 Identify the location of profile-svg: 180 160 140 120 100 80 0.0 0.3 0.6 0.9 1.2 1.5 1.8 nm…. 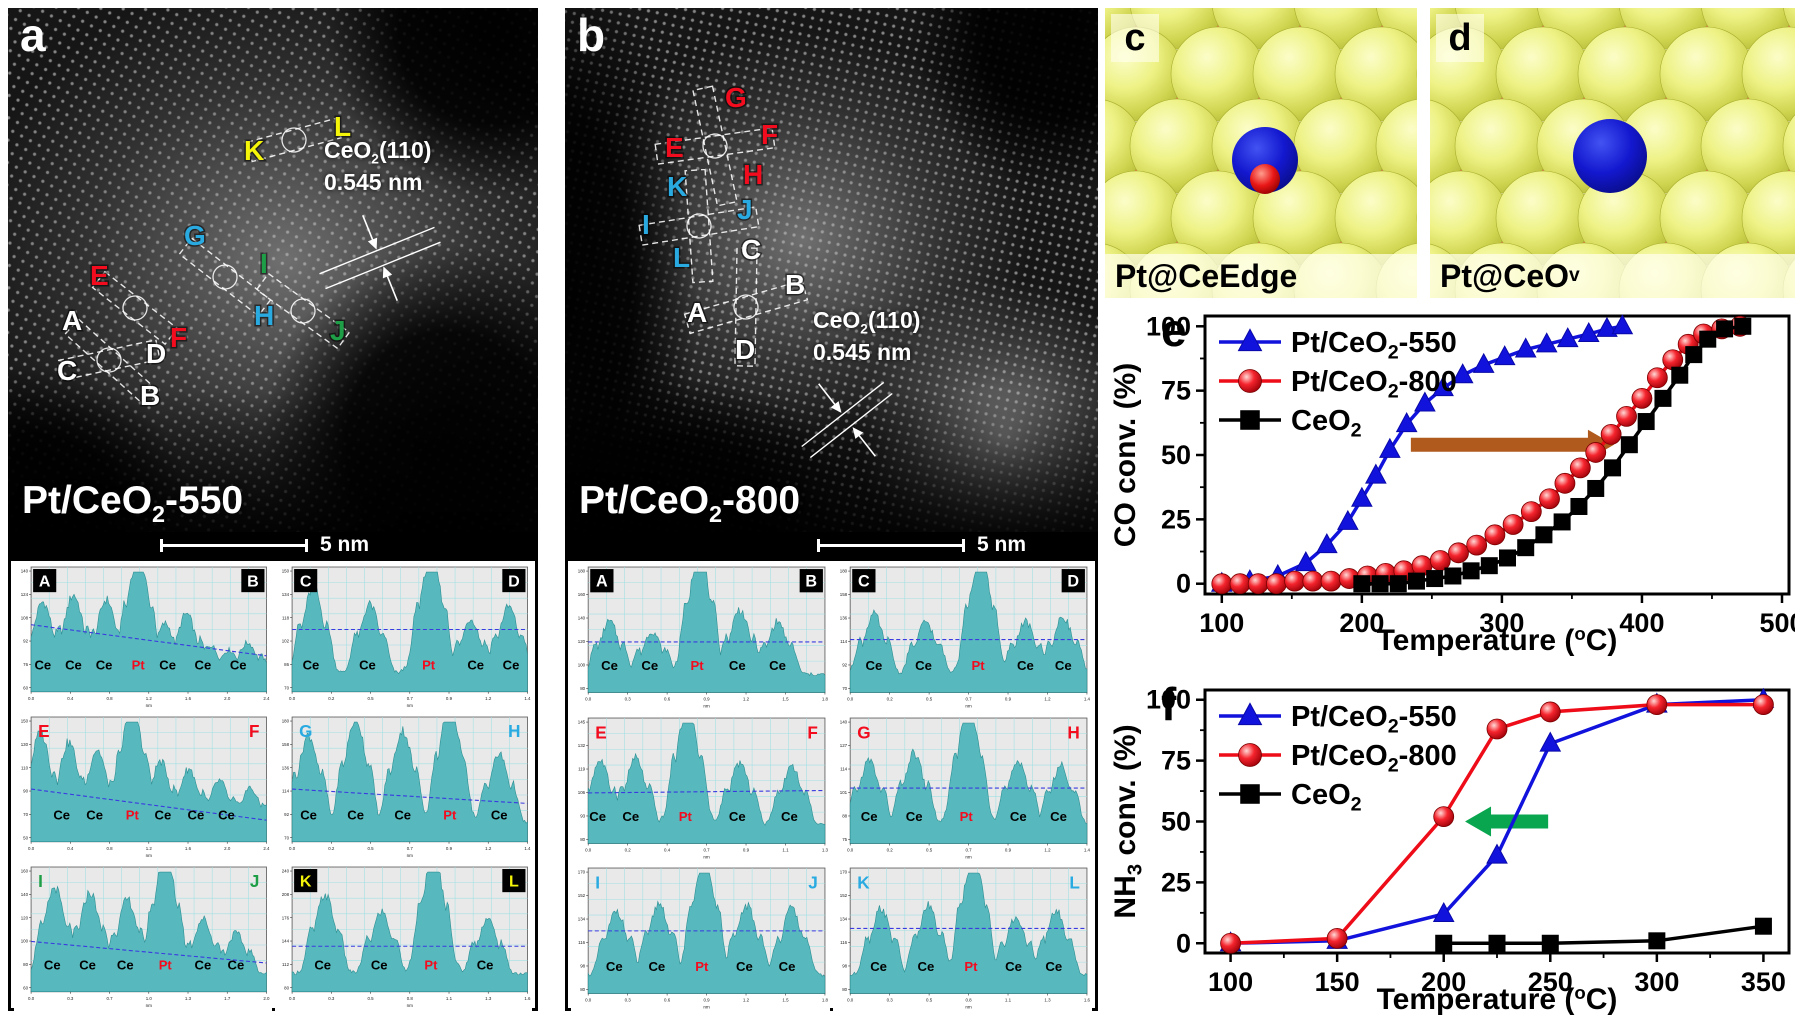
(703, 637).